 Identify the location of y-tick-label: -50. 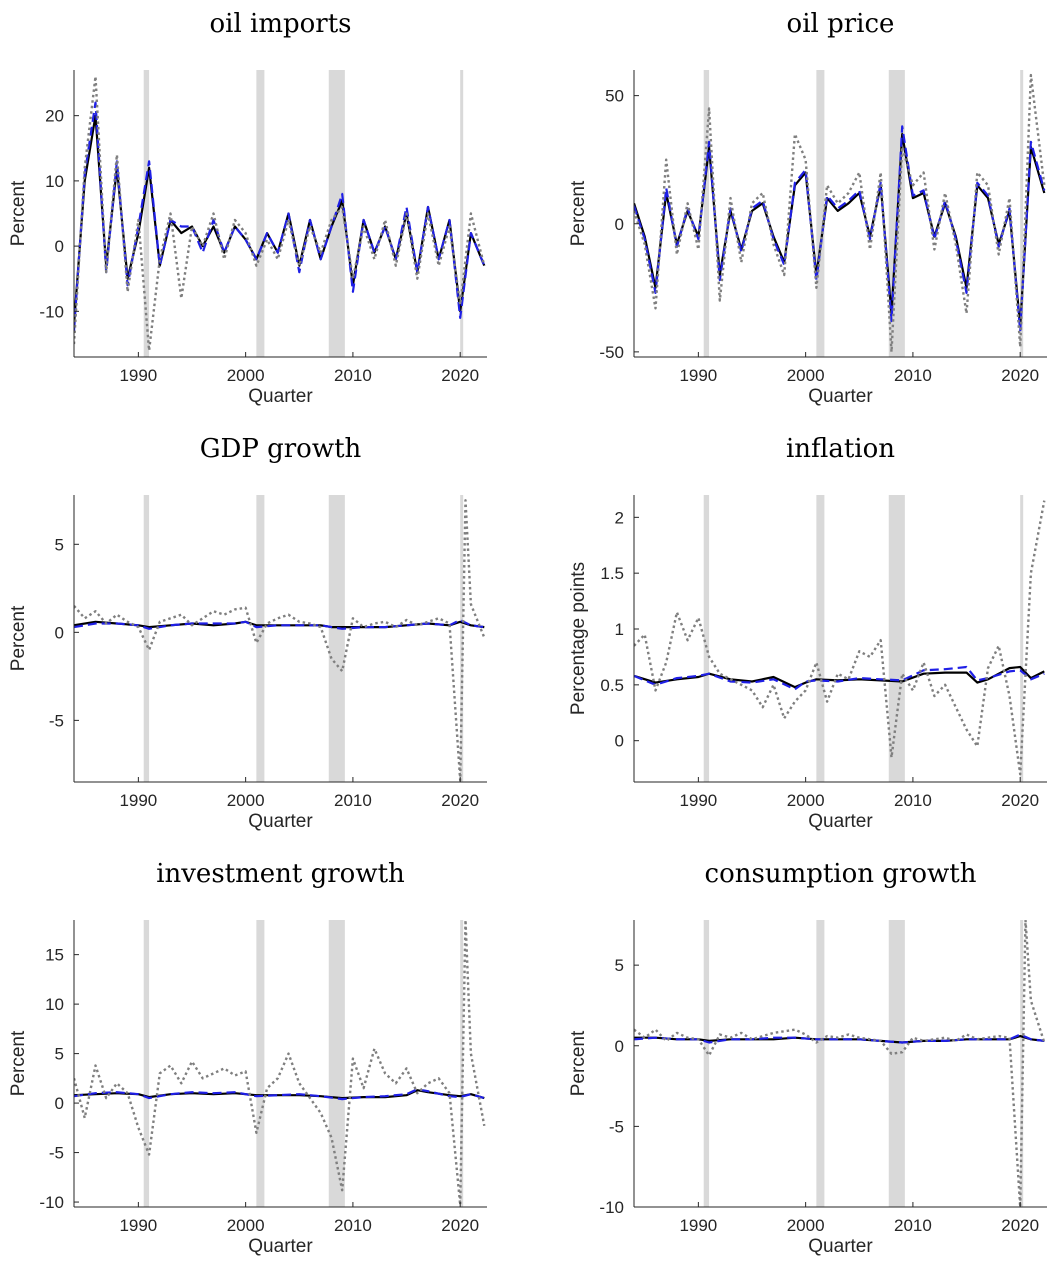
(611, 352).